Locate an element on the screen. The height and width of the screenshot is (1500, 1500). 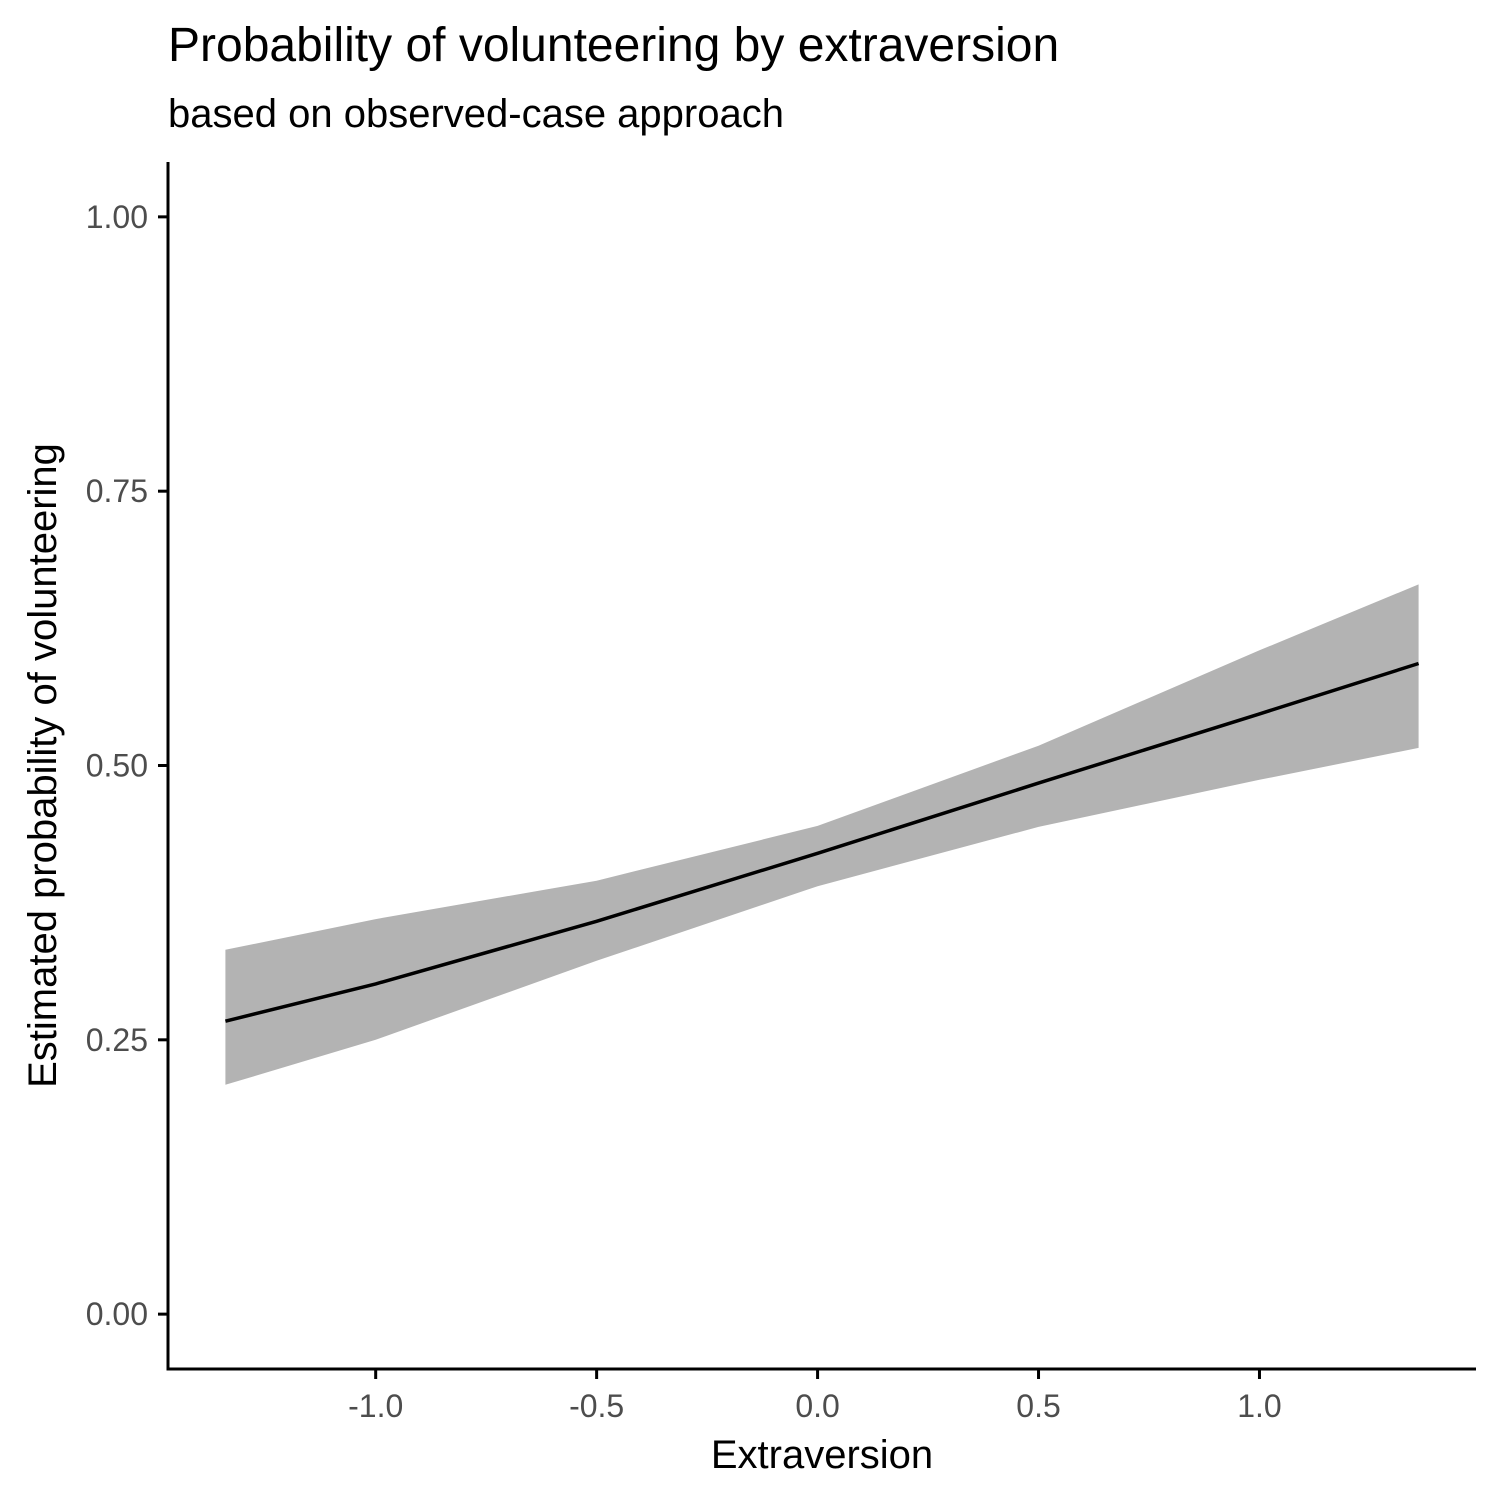
x-axis-label: Extraversion is located at coordinates (822, 1455).